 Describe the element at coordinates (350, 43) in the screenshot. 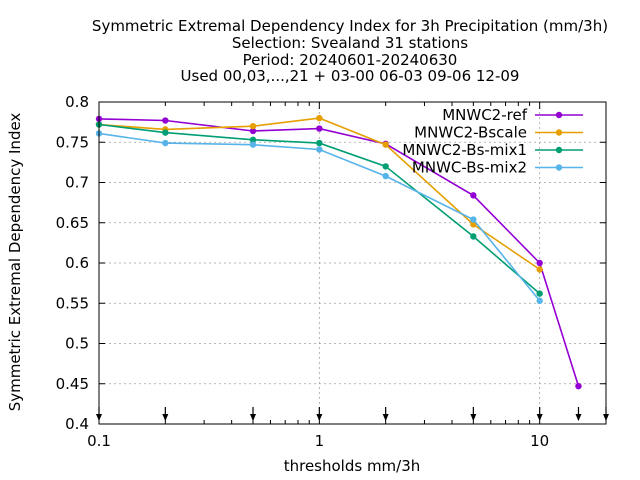

I see `title-line-2: Selection: Svealand 31 stations` at that location.